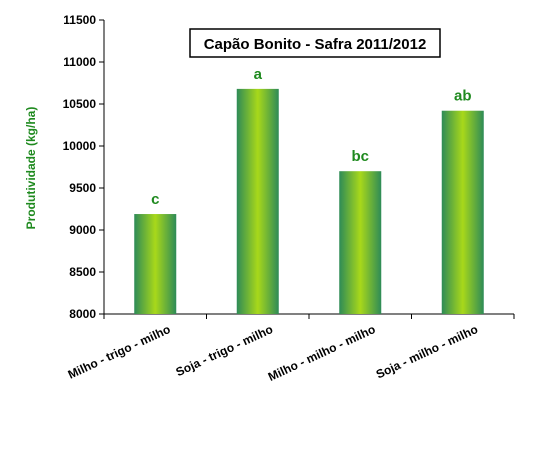 Image resolution: width=544 pixels, height=474 pixels. What do you see at coordinates (322, 353) in the screenshot?
I see `x-category-label: Milho - milho - milho` at bounding box center [322, 353].